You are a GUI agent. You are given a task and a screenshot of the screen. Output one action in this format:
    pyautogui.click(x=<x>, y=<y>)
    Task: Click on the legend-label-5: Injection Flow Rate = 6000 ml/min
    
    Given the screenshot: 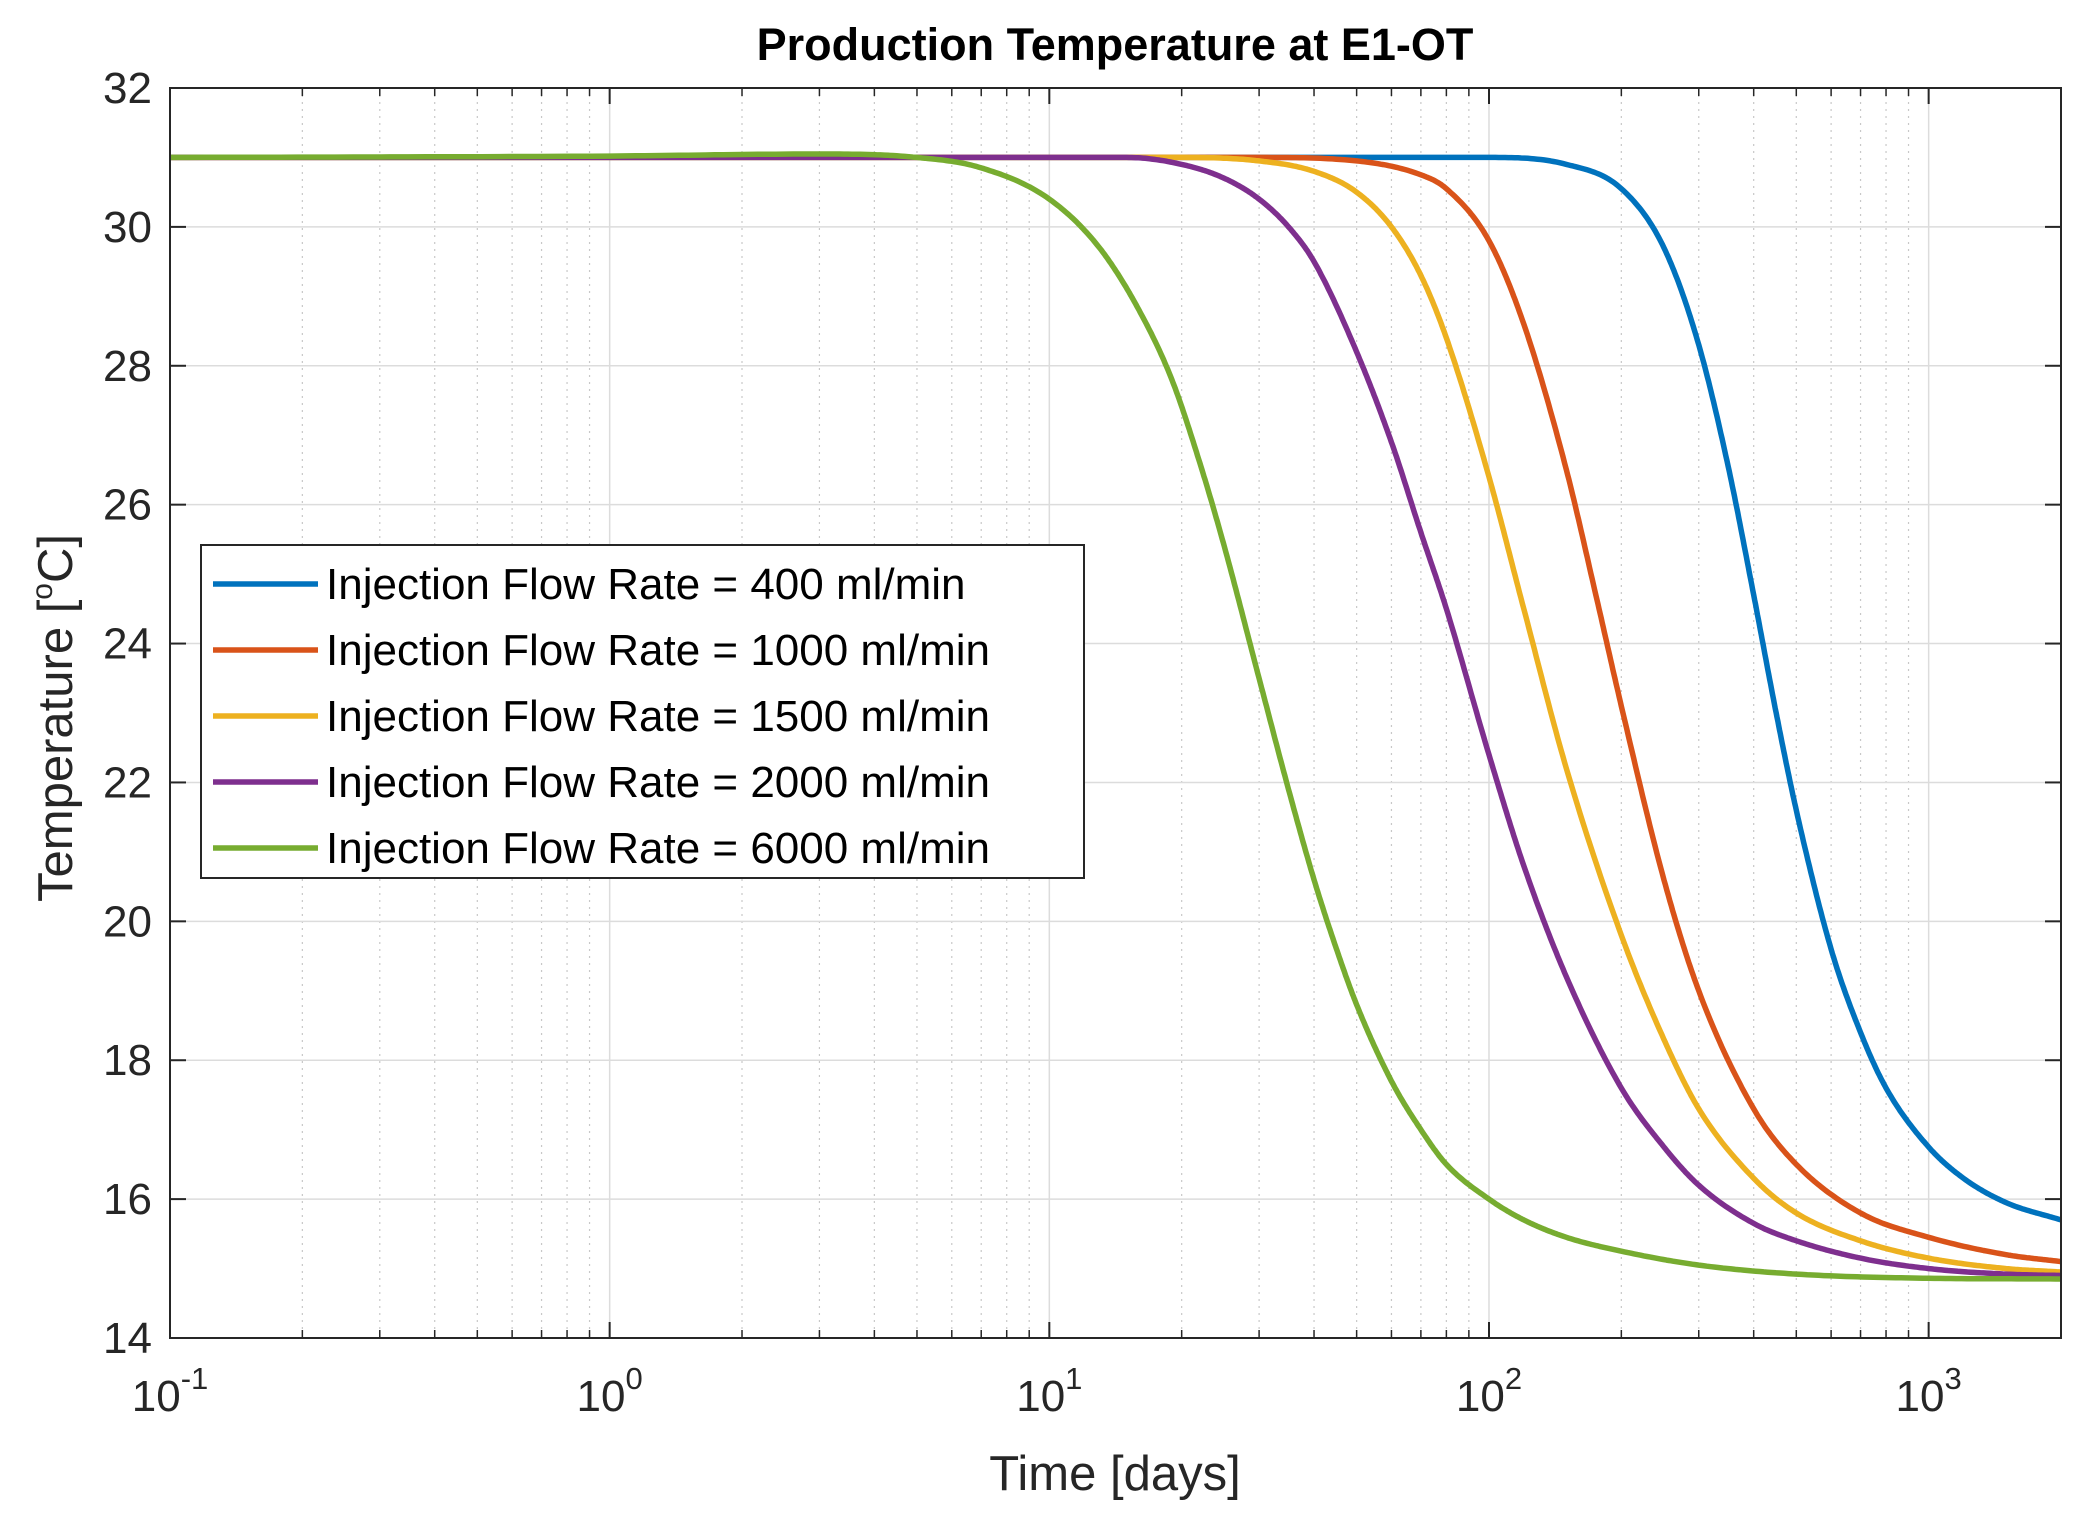 What is the action you would take?
    pyautogui.click(x=658, y=848)
    